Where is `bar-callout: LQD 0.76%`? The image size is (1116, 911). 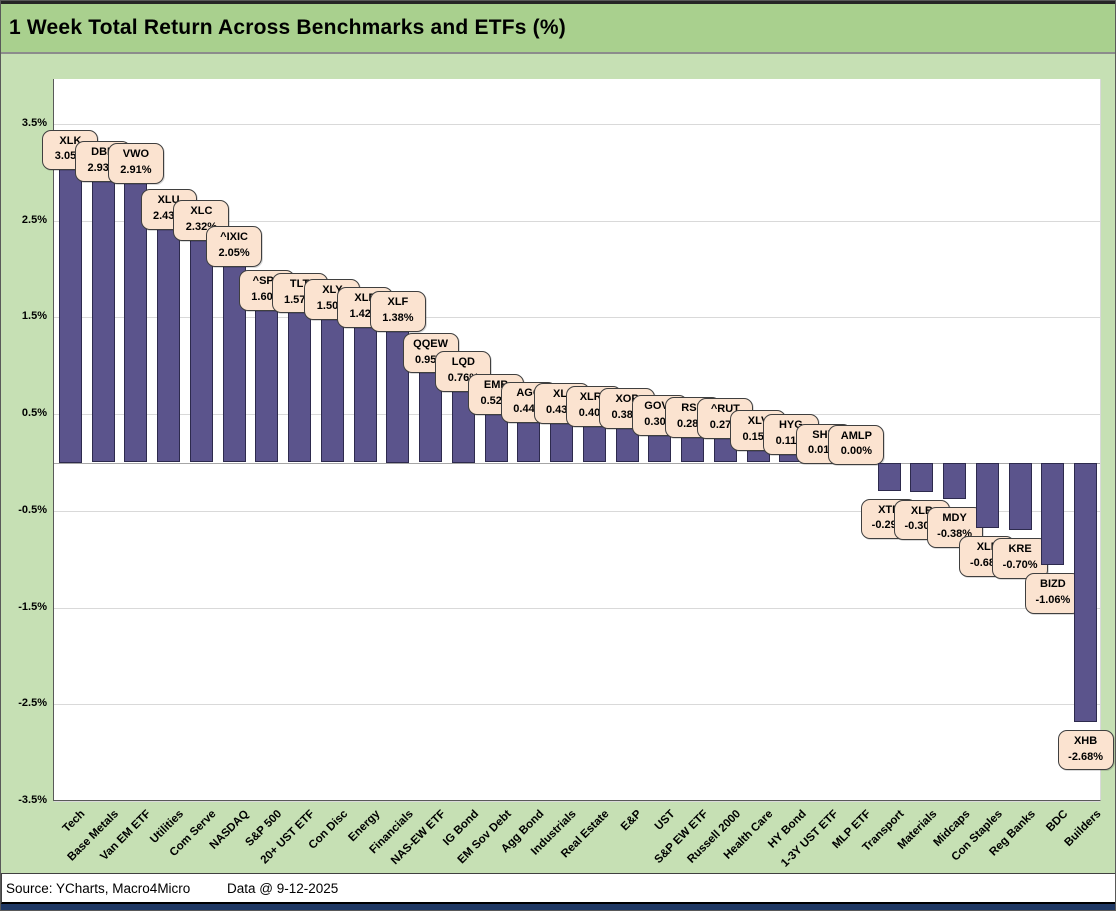 bar-callout: LQD 0.76% is located at coordinates (463, 371).